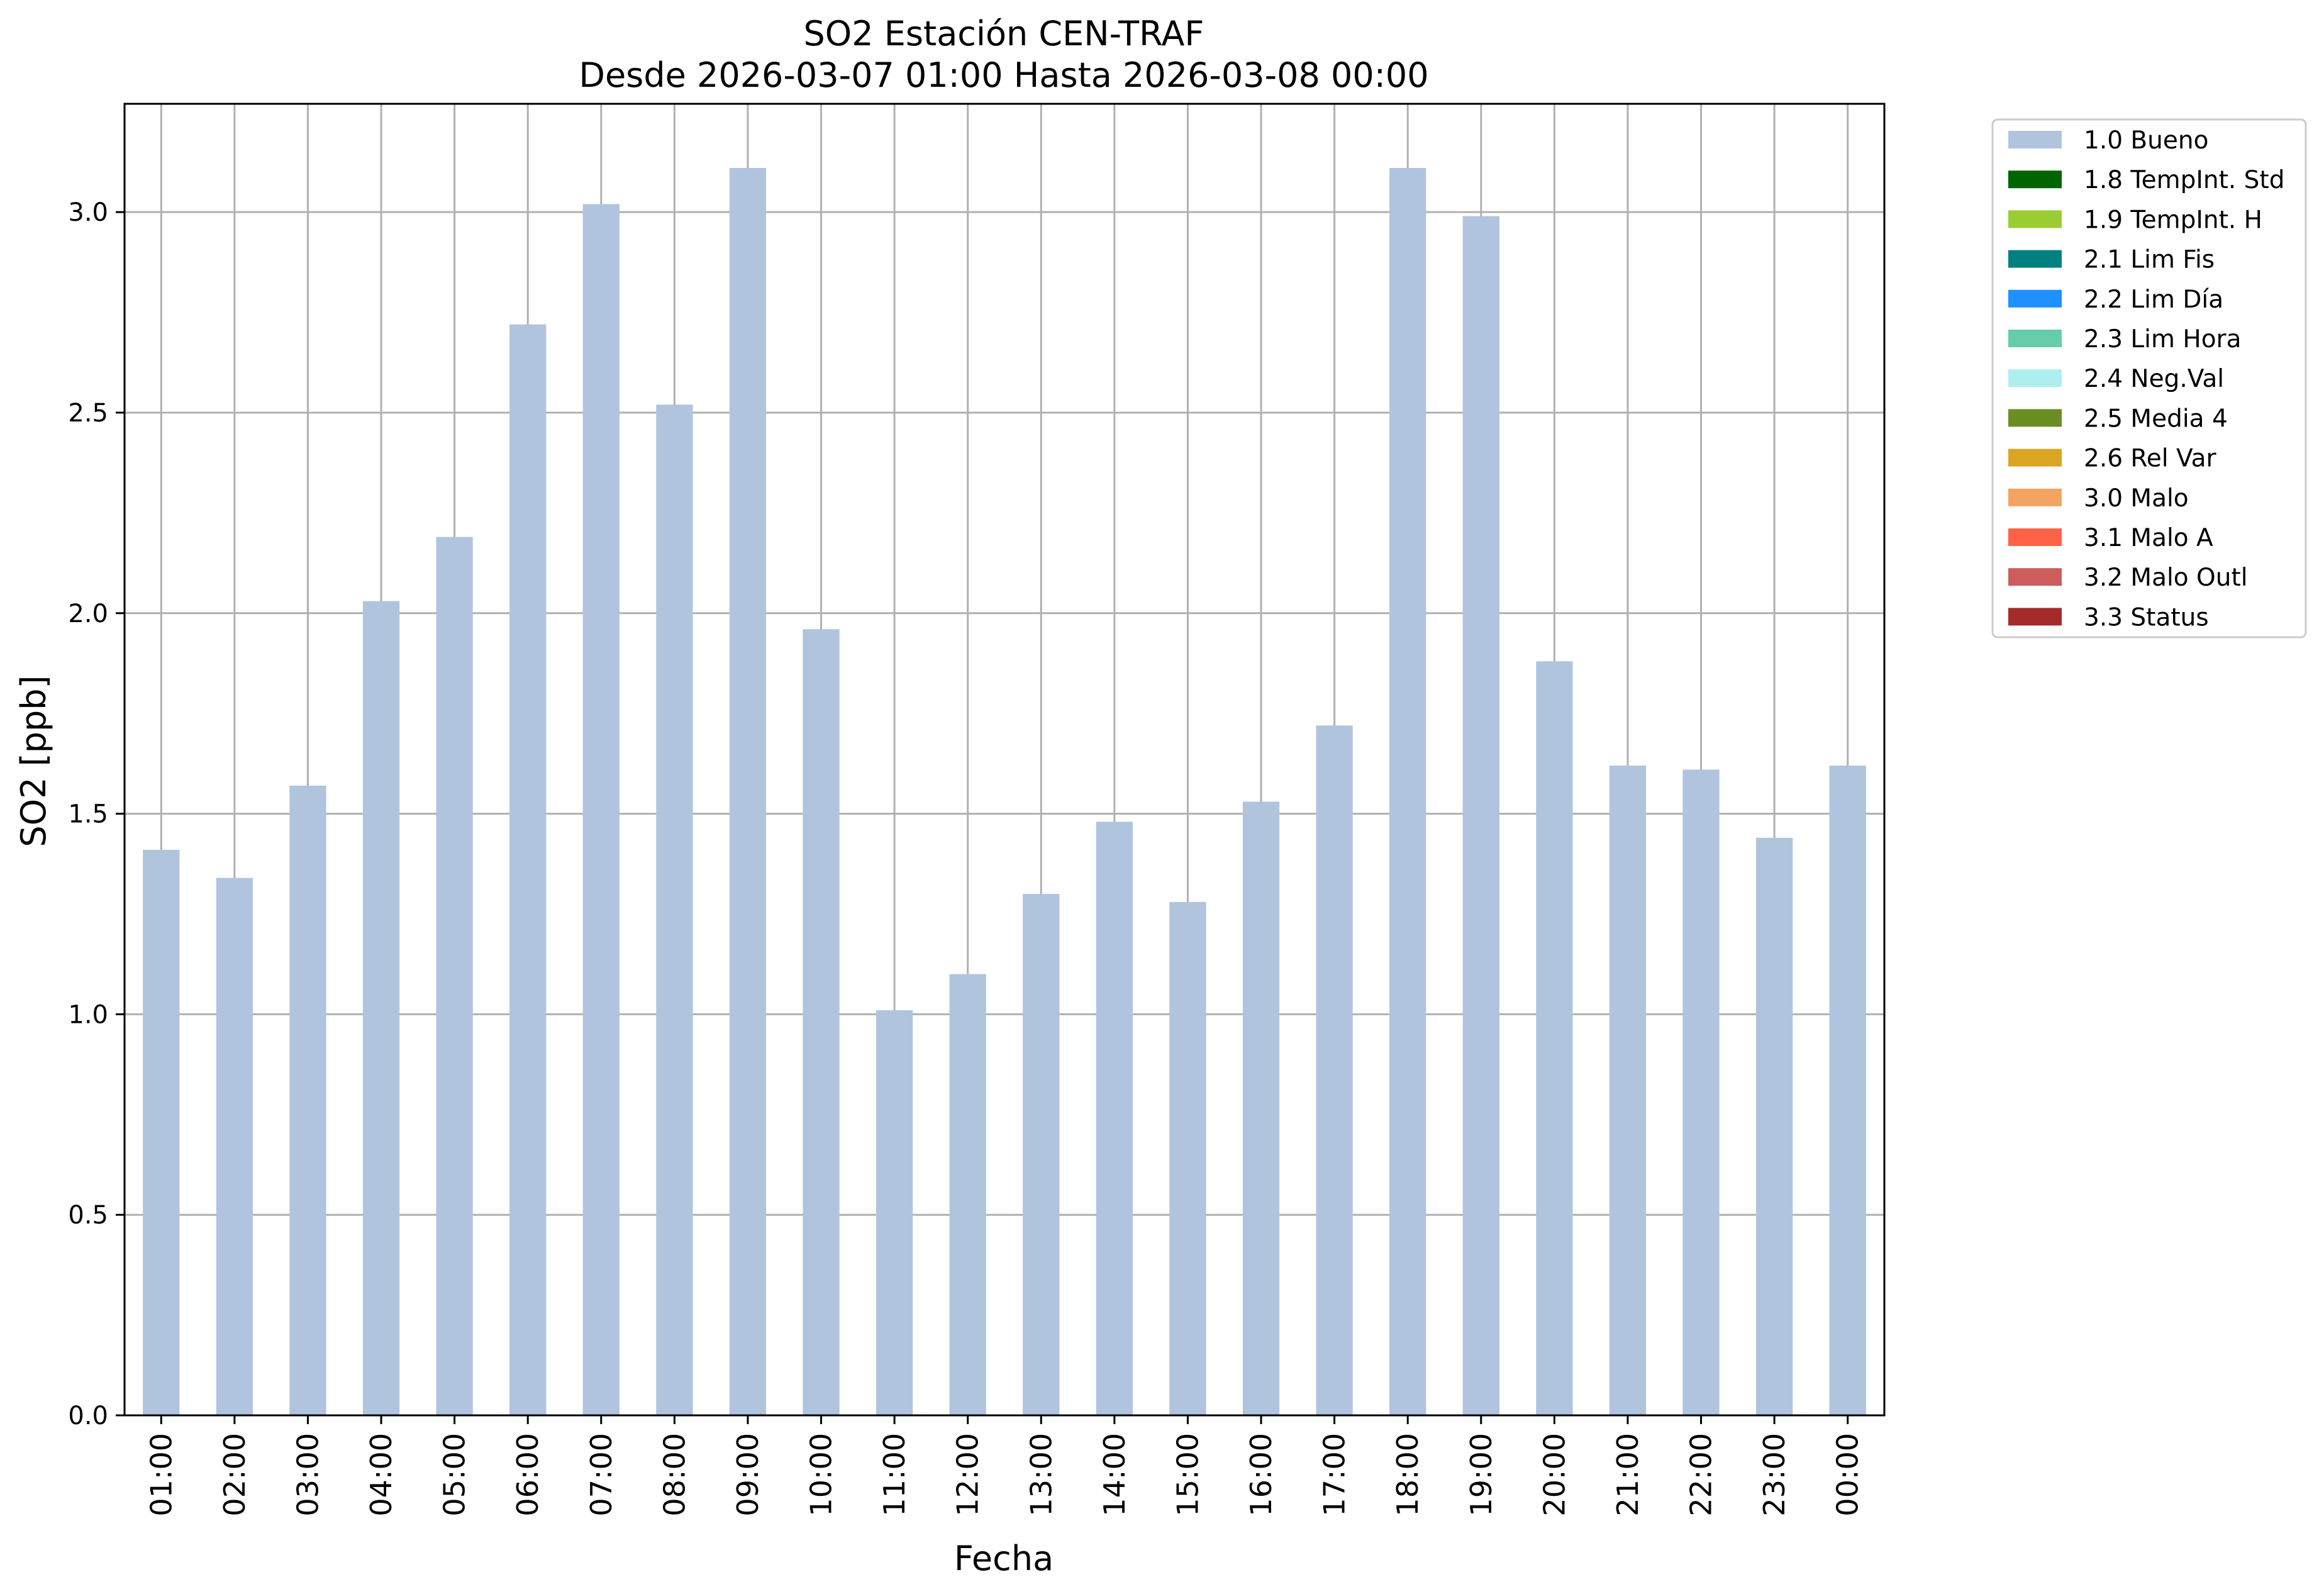 This screenshot has height=1594, width=2324. Describe the element at coordinates (381, 1475) in the screenshot. I see `x-tick-label: 04:00` at that location.